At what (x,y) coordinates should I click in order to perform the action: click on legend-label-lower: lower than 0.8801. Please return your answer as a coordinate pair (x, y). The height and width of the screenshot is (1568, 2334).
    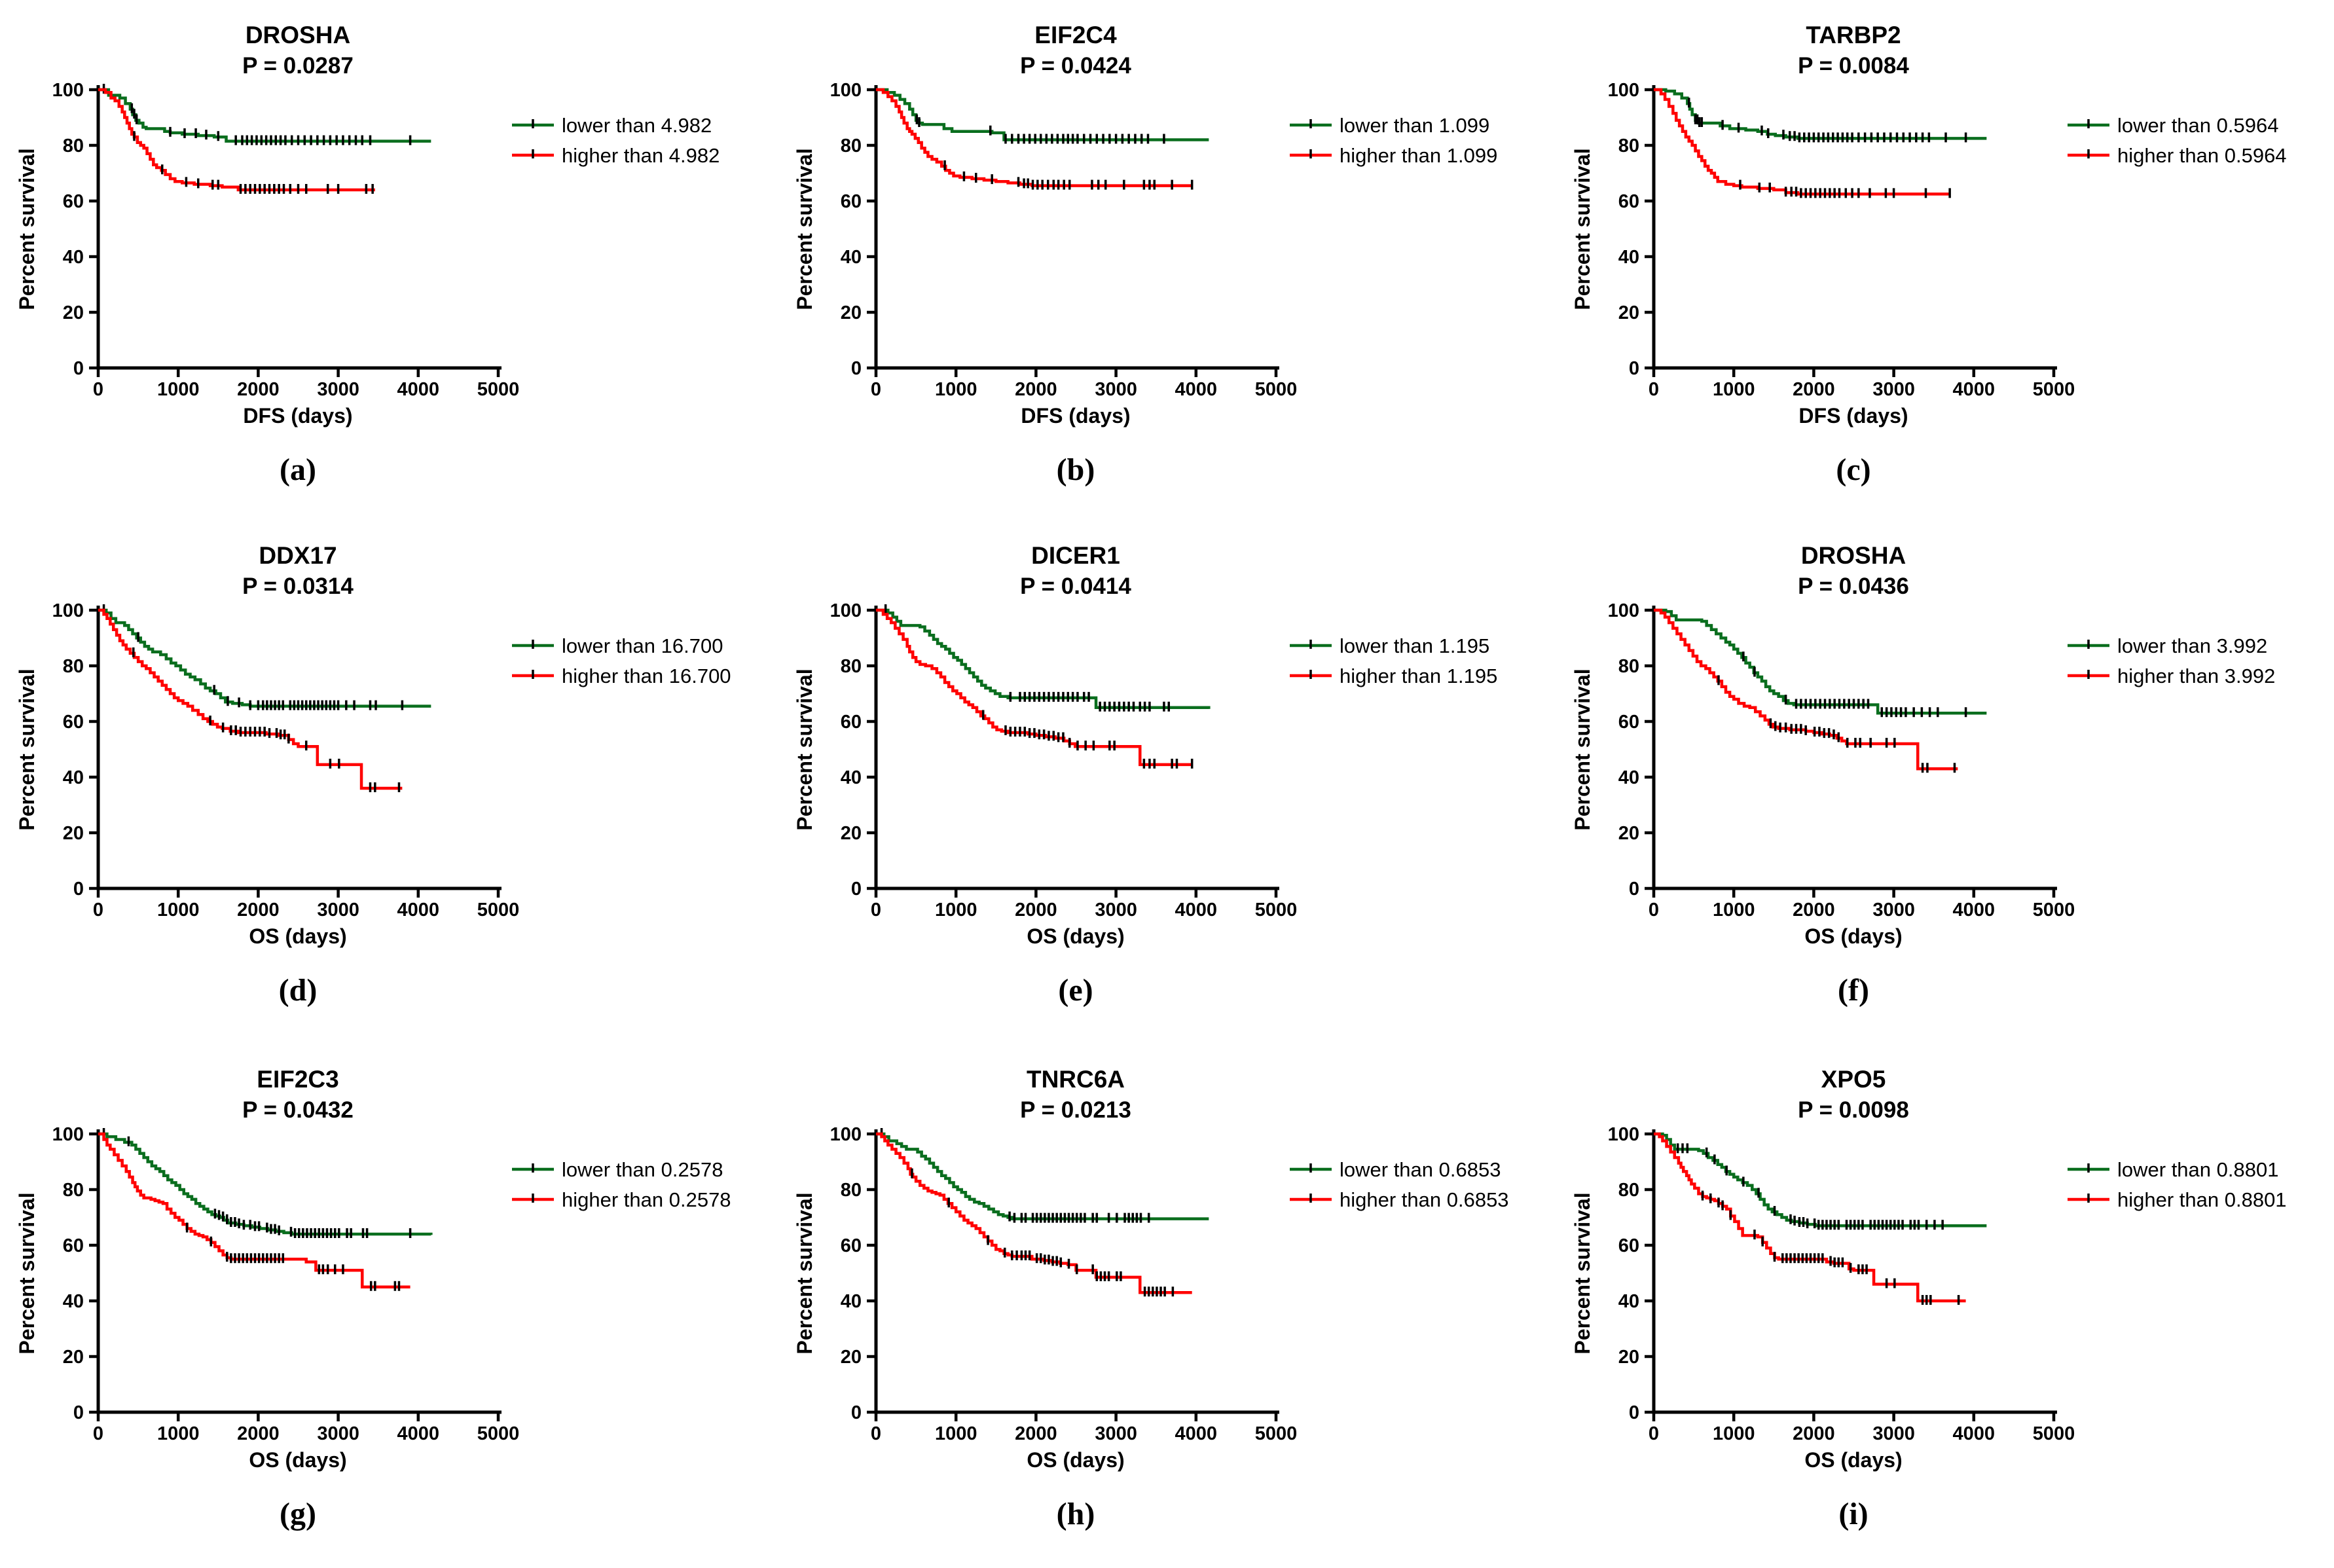
    Looking at the image, I should click on (2197, 1169).